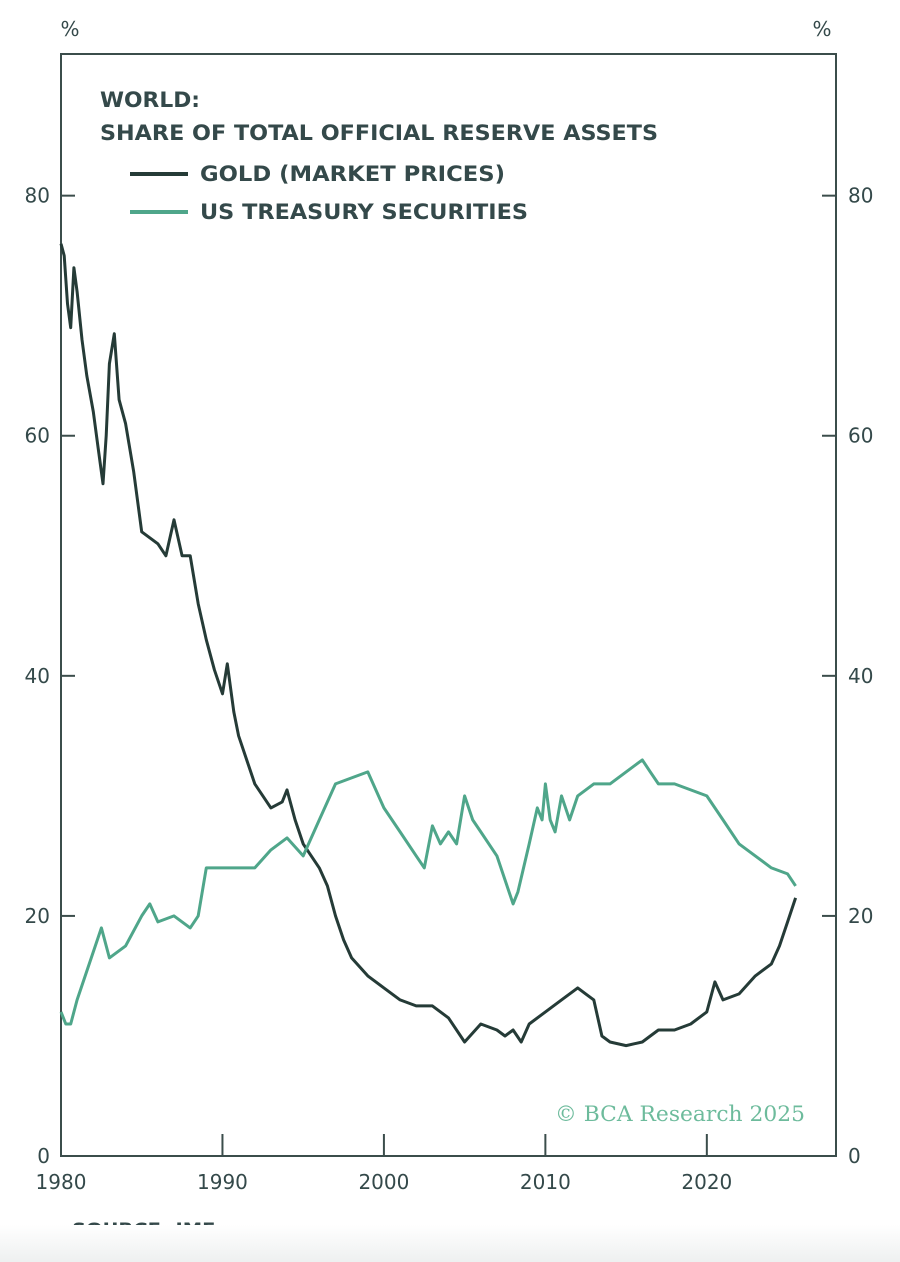 The height and width of the screenshot is (1262, 900). What do you see at coordinates (860, 436) in the screenshot?
I see `y-tick-label-right: 60` at bounding box center [860, 436].